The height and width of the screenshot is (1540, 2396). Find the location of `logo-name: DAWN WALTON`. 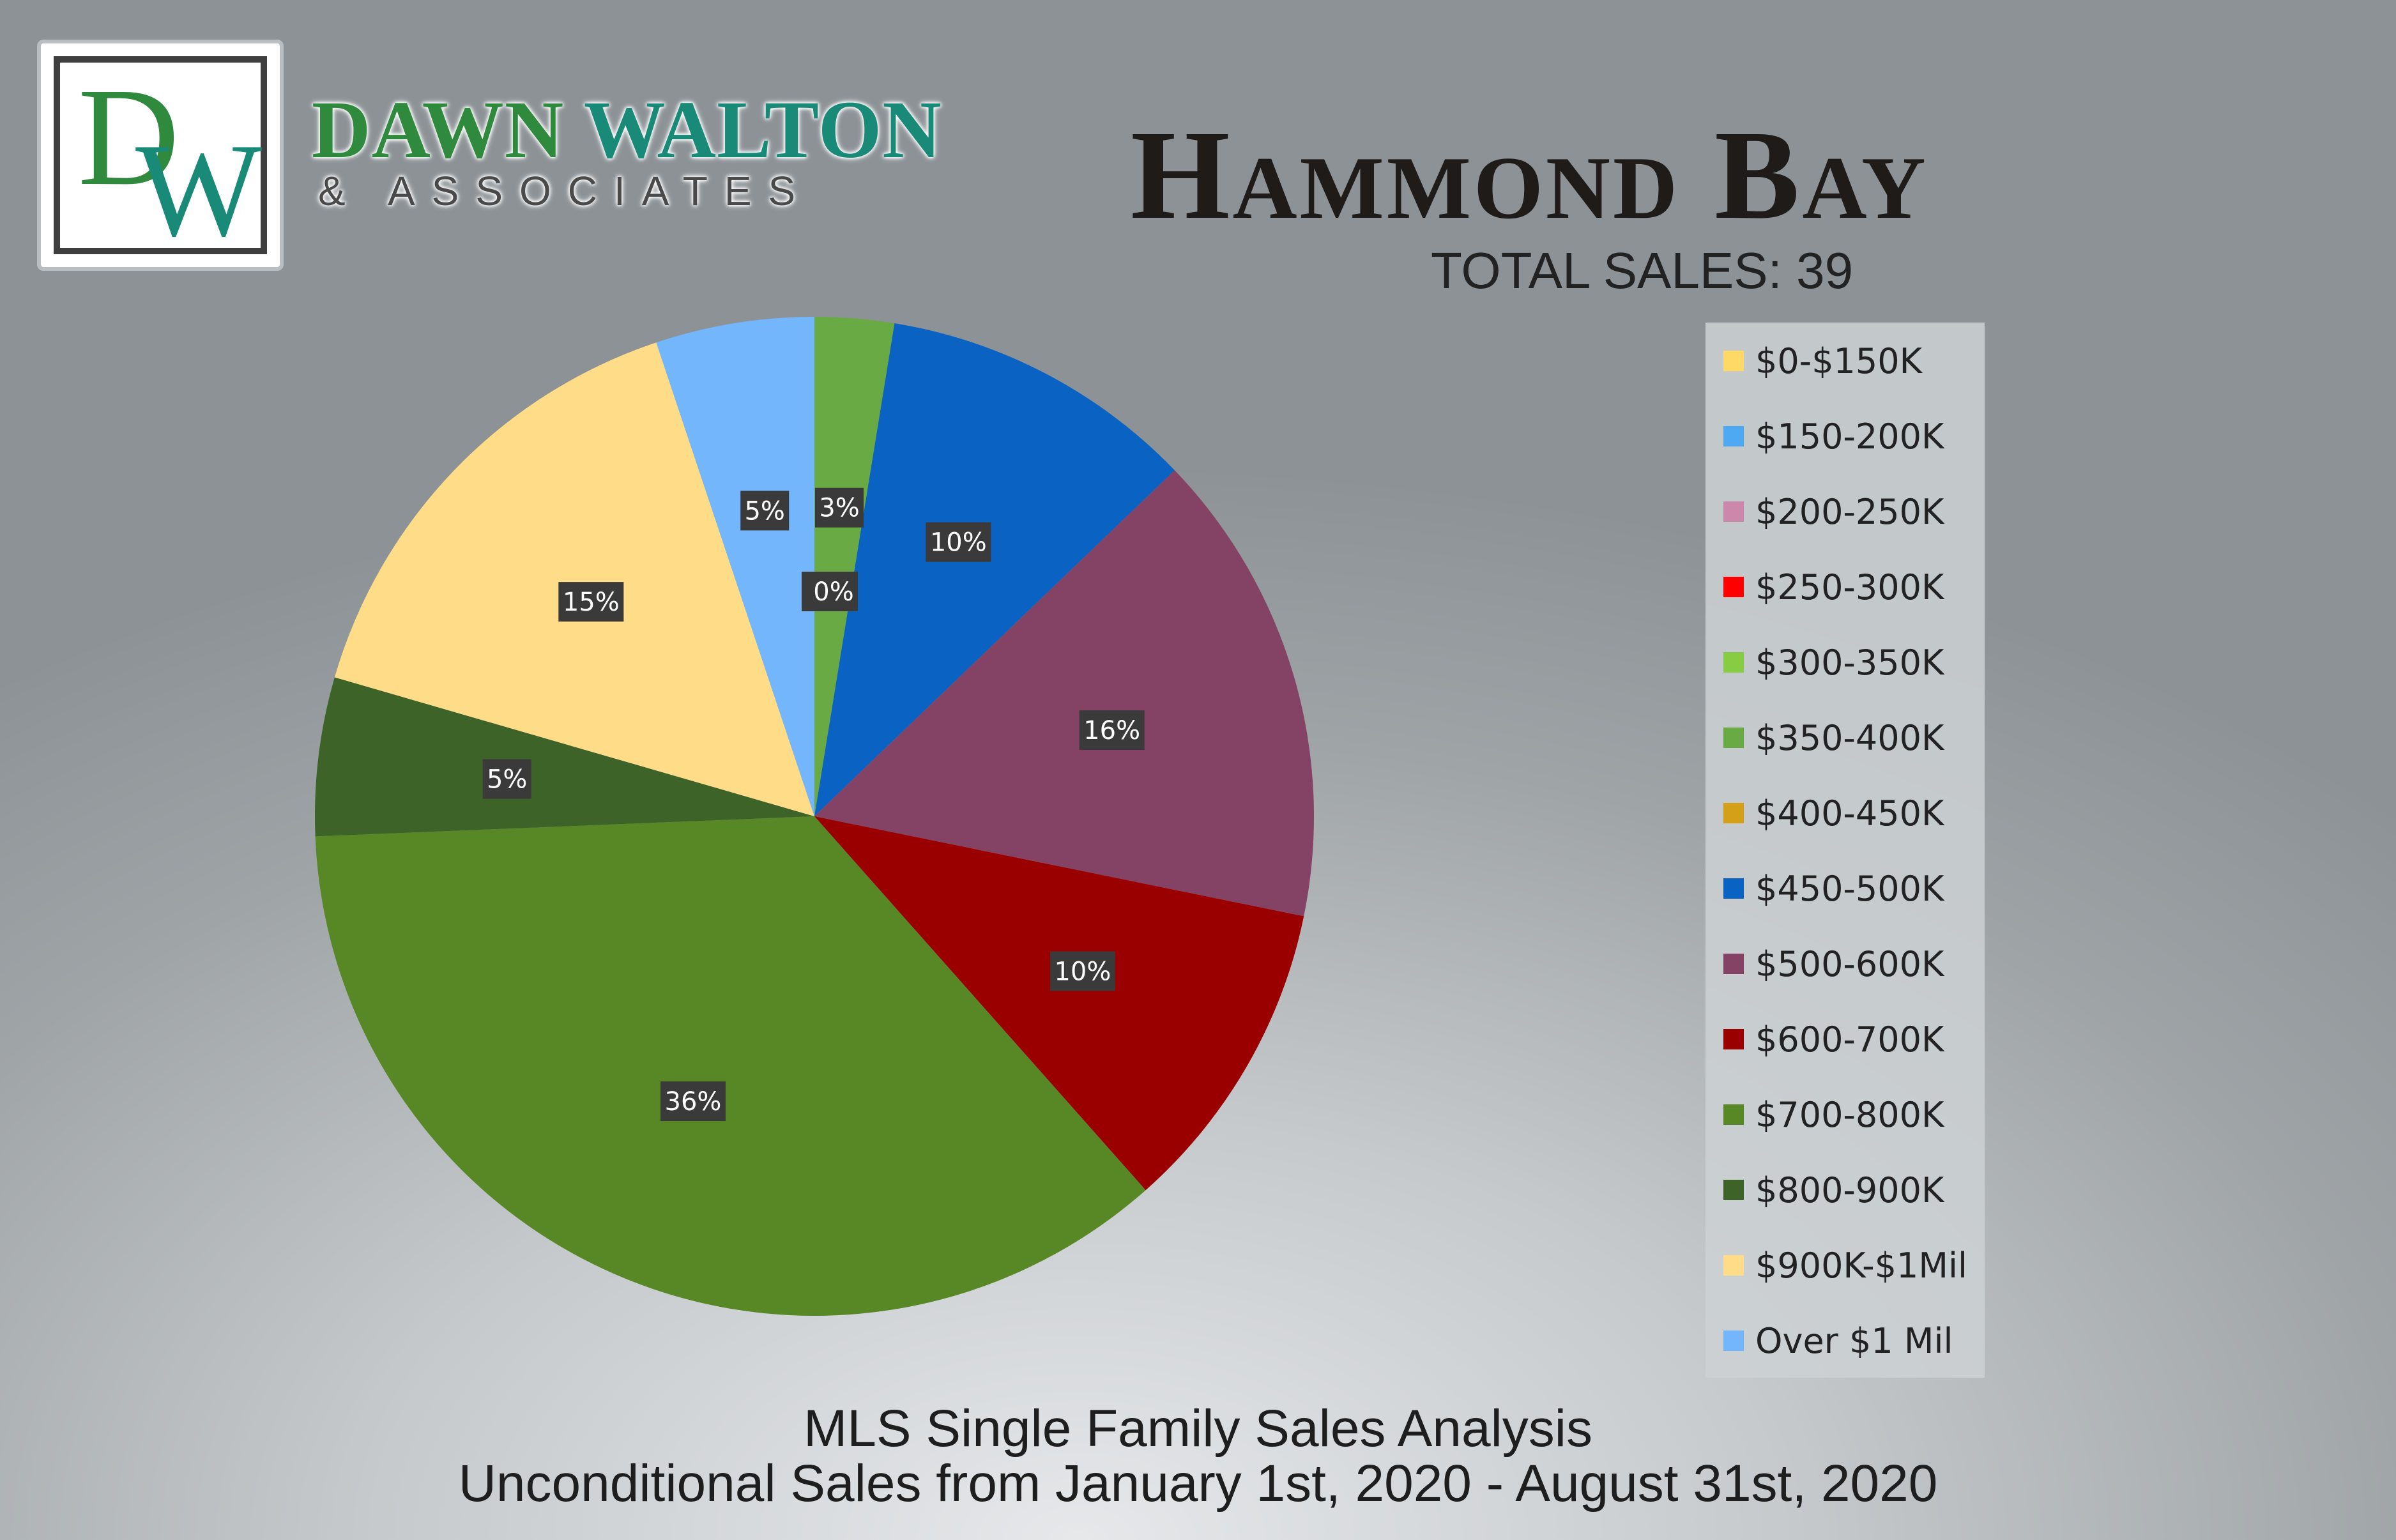

logo-name: DAWN WALTON is located at coordinates (627, 130).